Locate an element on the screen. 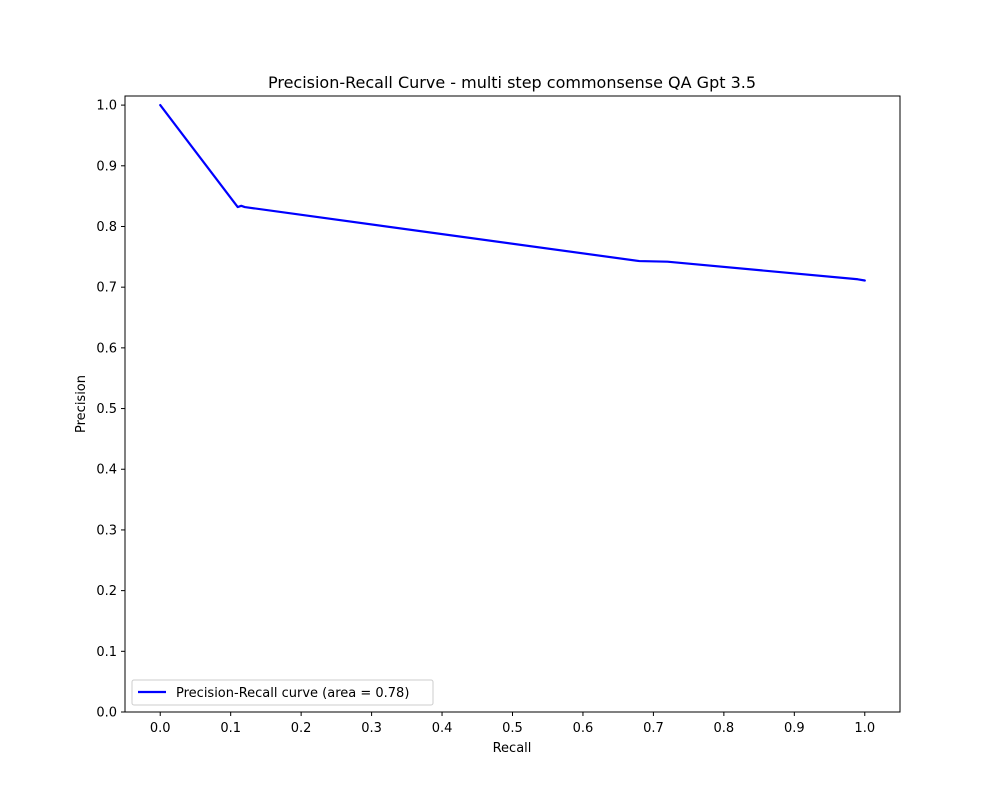 Image resolution: width=1000 pixels, height=800 pixels. y-tick-label: 0.5 is located at coordinates (106, 409).